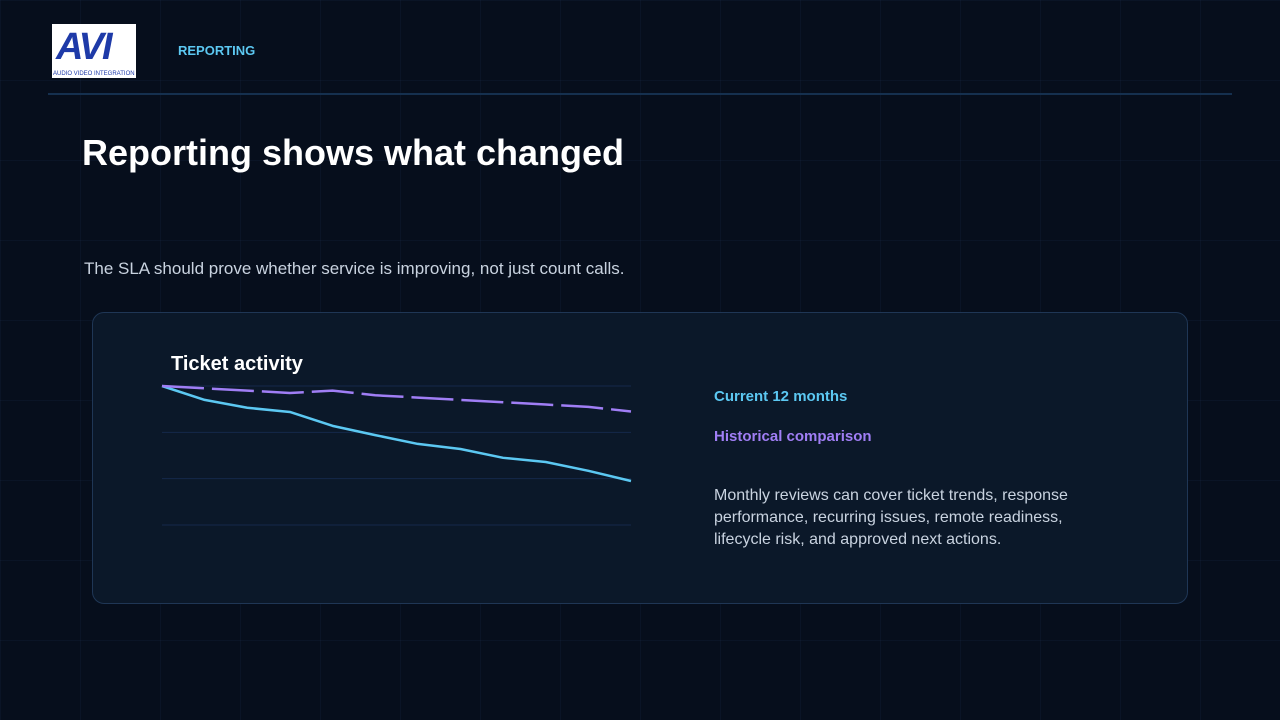  I want to click on legend-entry: Current 12 months, so click(781, 396).